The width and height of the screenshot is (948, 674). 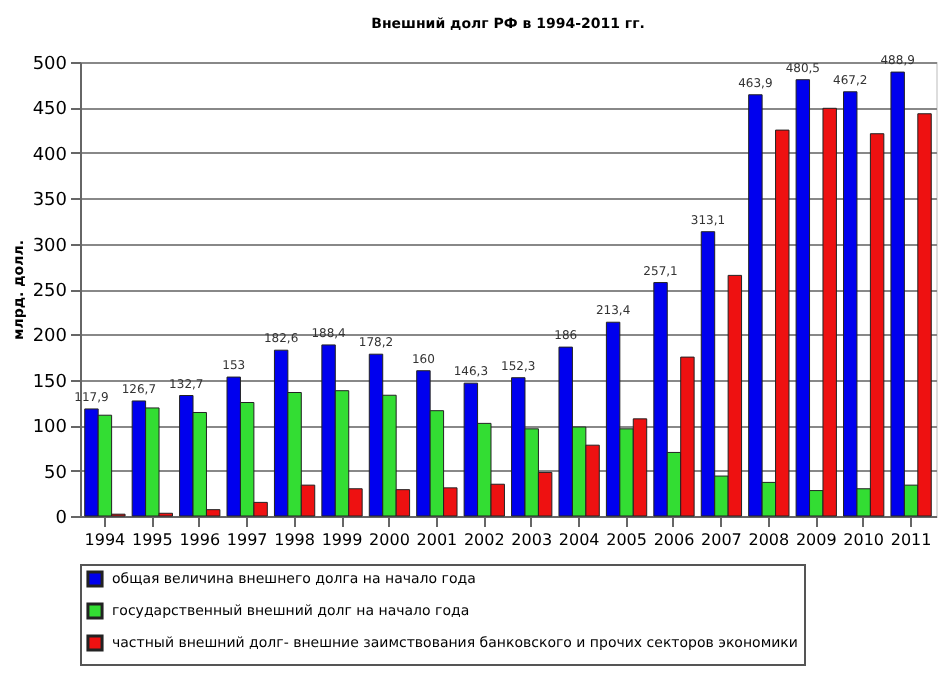 I want to click on y-tick-label: 250, so click(x=50, y=292).